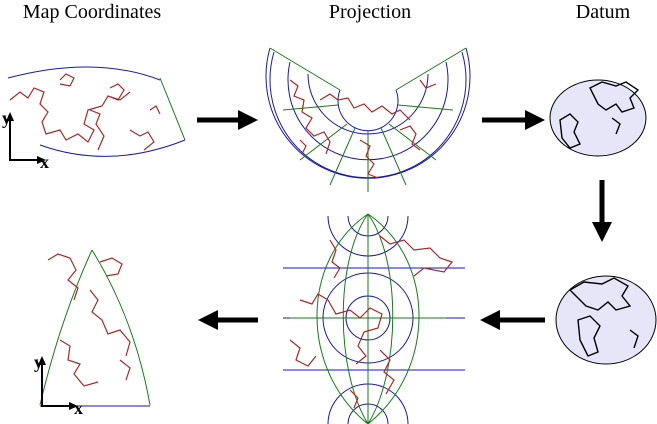  Describe the element at coordinates (603, 12) in the screenshot. I see `column-label: Datum` at that location.